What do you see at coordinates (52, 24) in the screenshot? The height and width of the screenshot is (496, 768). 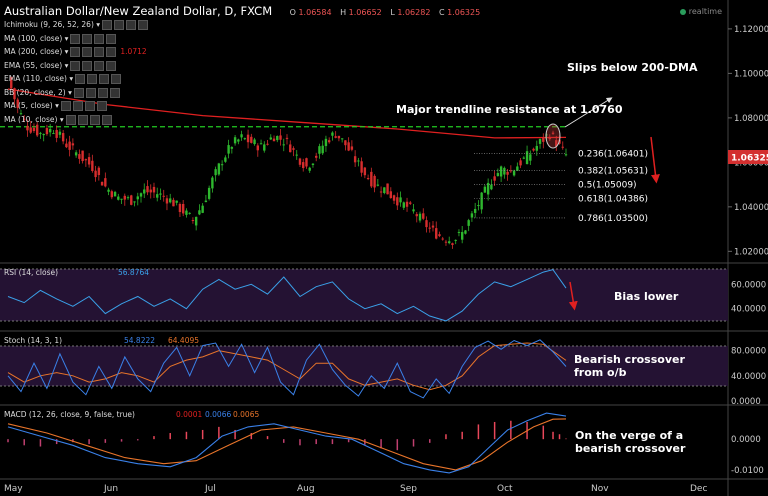 I see `indicator-name: Ichimoku (9, 26, 52, 26) ▾` at bounding box center [52, 24].